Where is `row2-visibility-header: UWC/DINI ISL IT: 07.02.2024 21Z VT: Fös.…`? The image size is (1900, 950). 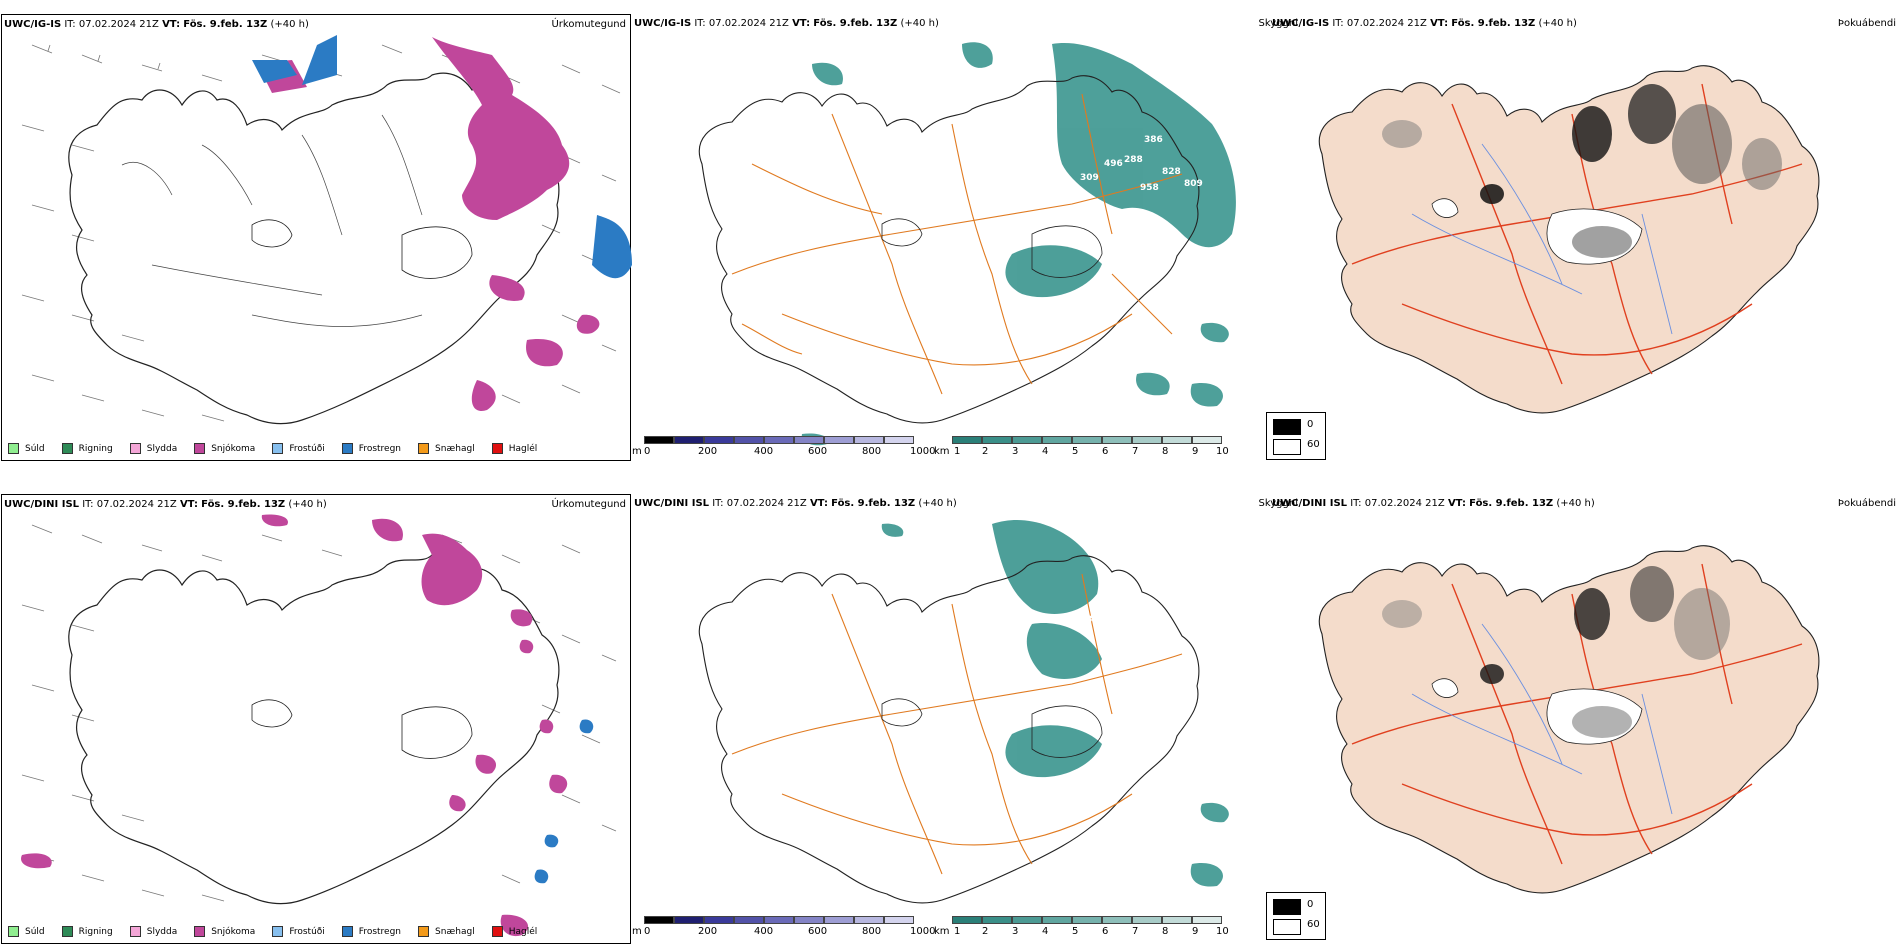
row2-visibility-header: UWC/DINI ISL IT: 07.02.2024 21Z VT: Fös.… is located at coordinates (795, 503).